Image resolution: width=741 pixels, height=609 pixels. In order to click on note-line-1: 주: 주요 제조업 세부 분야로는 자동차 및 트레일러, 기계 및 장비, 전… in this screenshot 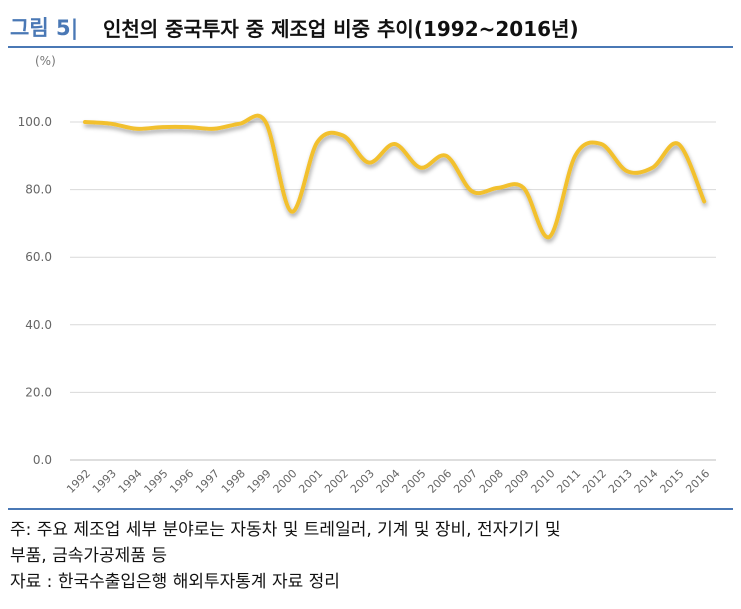, I will do `click(285, 530)`.